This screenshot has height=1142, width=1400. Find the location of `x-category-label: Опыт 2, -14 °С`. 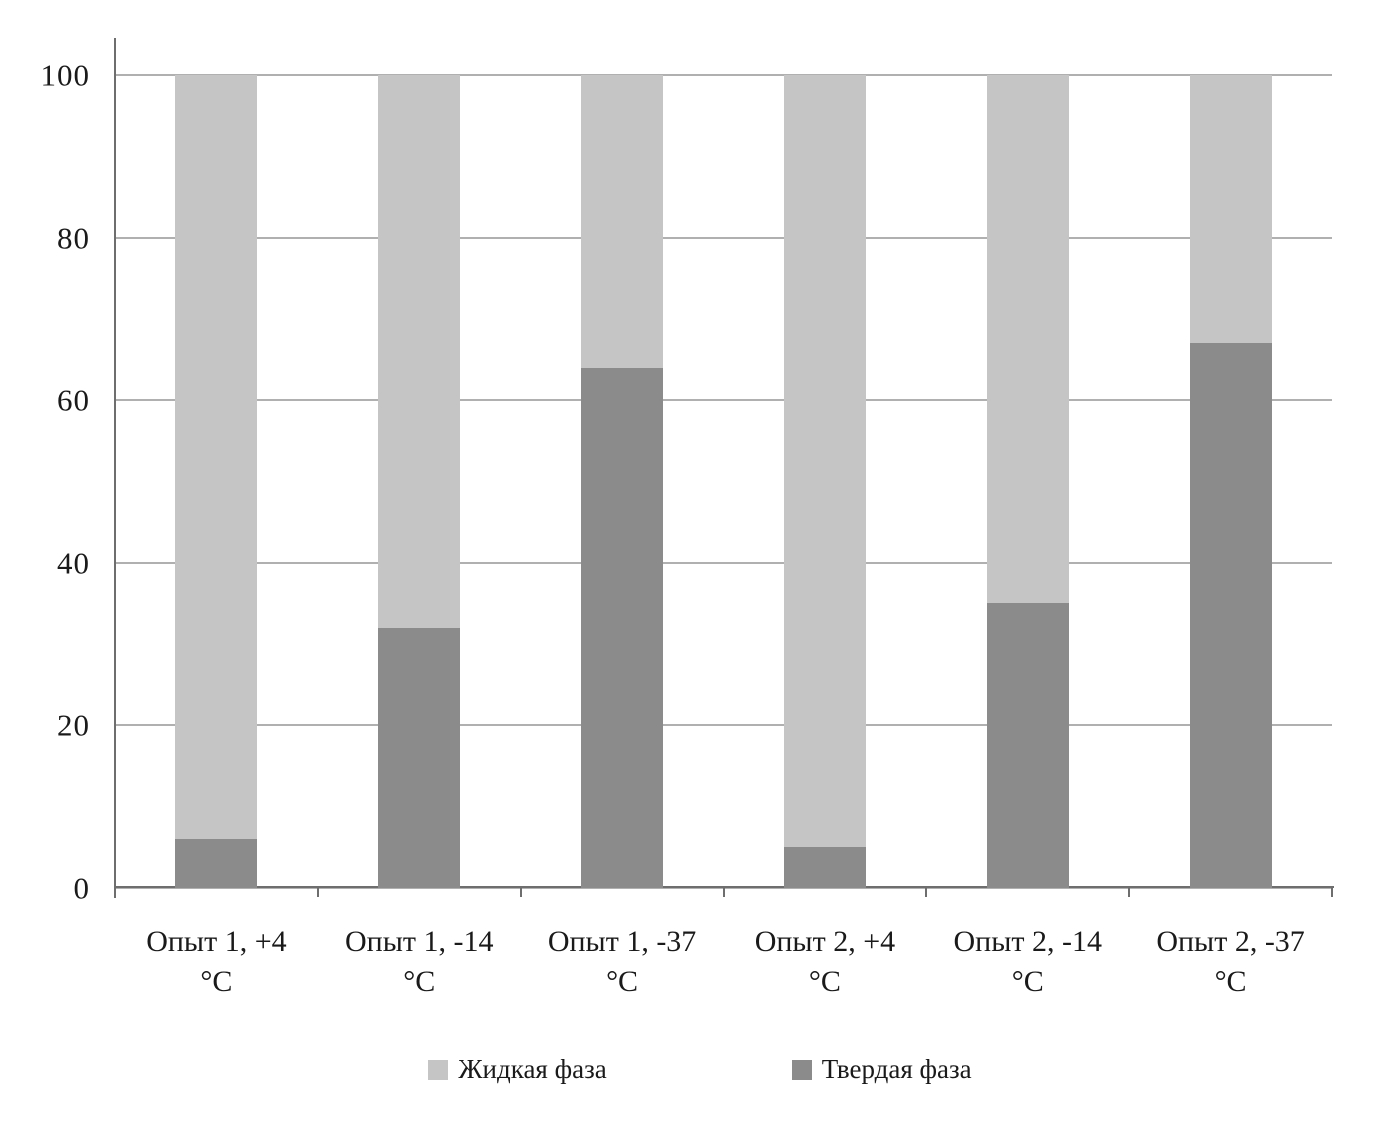

x-category-label: Опыт 2, -14 °С is located at coordinates (1027, 961).